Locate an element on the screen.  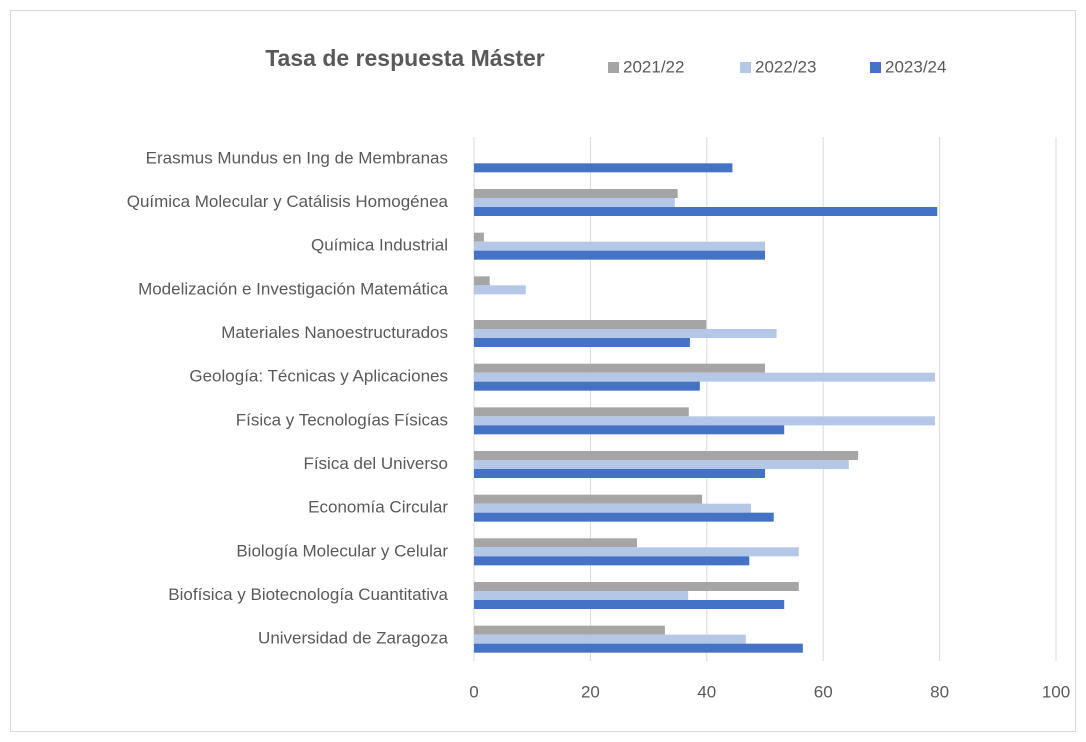
y-tick-label: Química Molecular y Catálisis Homogénea is located at coordinates (288, 201).